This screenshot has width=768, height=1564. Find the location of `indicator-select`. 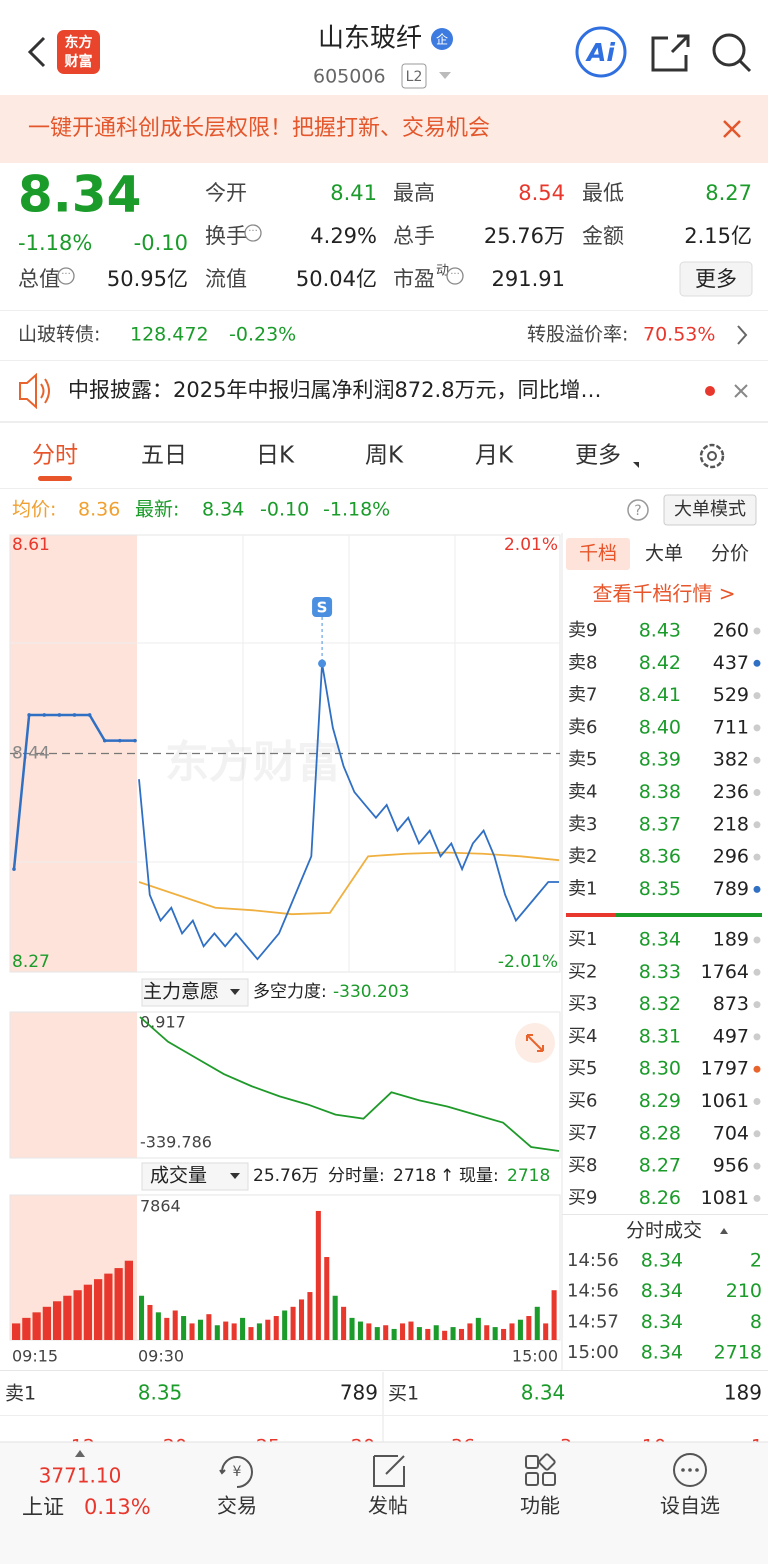

indicator-select is located at coordinates (195, 992).